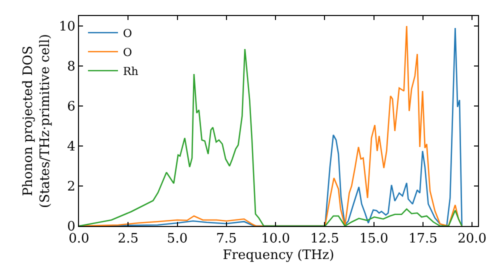 The image size is (500, 280). I want to click on x-tick-label: 15.0, so click(373, 239).